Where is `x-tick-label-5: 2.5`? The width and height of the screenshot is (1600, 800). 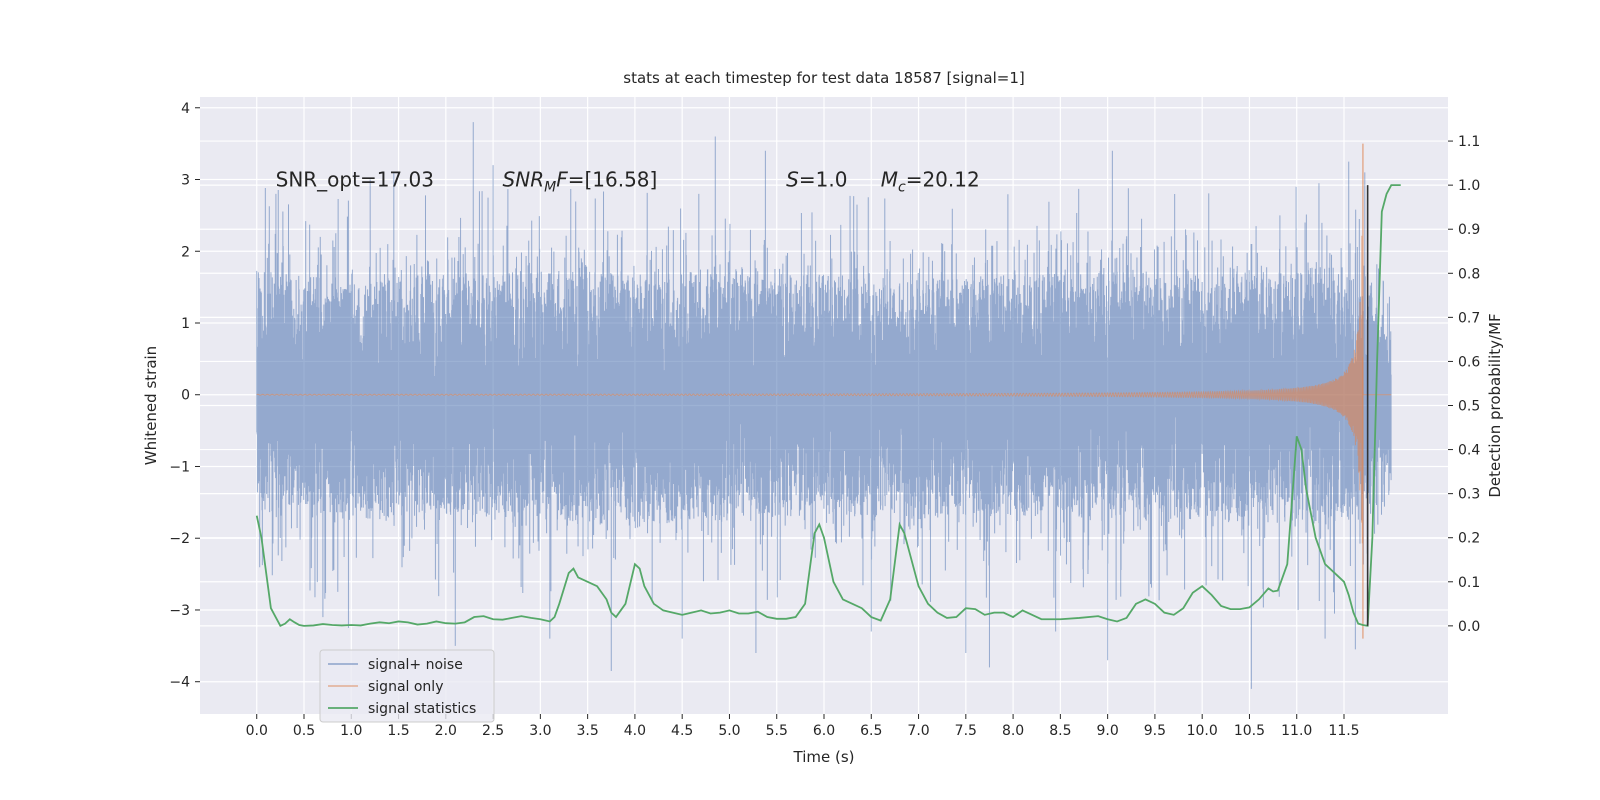
x-tick-label-5: 2.5 is located at coordinates (493, 731).